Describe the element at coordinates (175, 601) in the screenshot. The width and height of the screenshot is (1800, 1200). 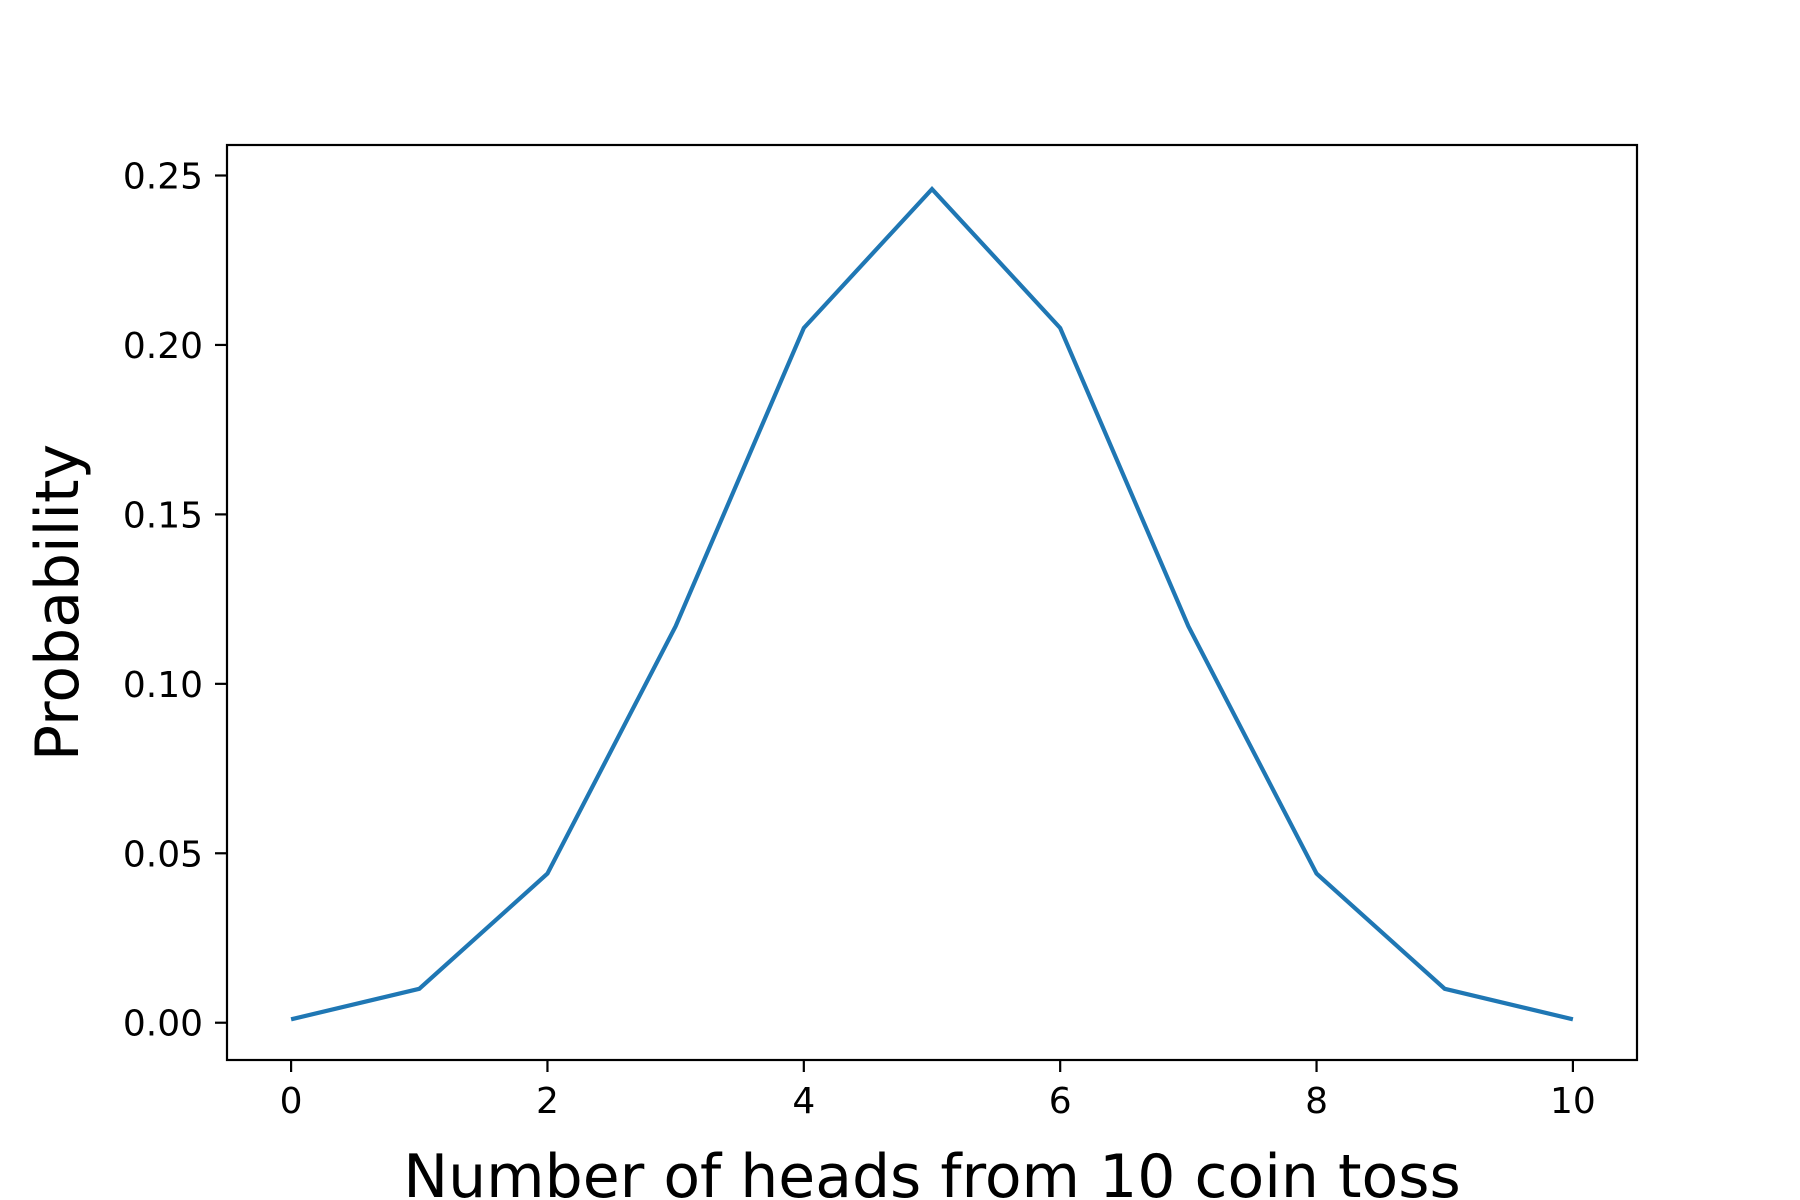
I see `y-axis: 0.00 0.05 0.10 0.15 0.20 0.25` at that location.